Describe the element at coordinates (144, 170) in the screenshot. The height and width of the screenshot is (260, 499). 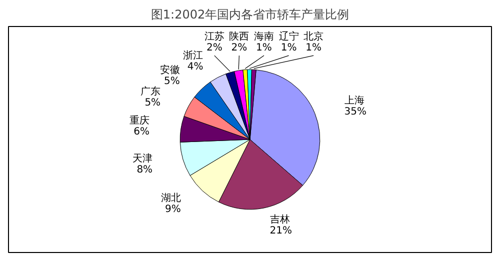
I see `data-label: 8%` at that location.